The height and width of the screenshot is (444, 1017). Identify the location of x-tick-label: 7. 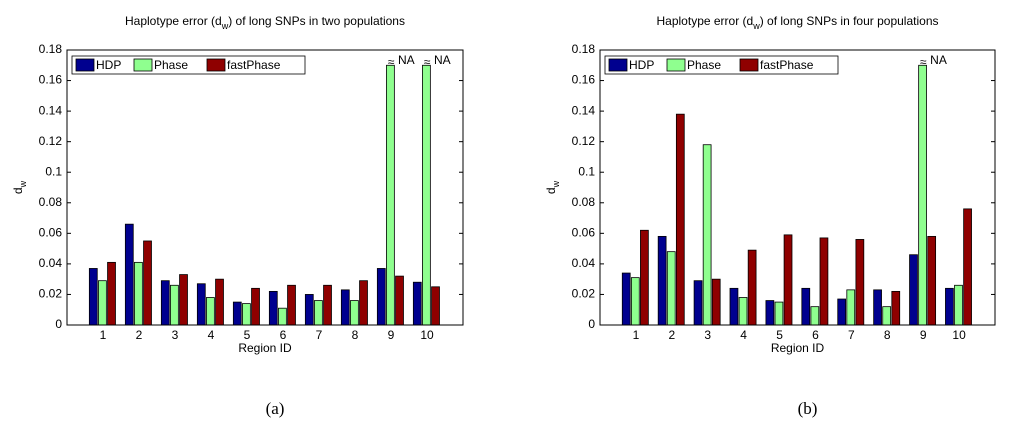
(851, 335).